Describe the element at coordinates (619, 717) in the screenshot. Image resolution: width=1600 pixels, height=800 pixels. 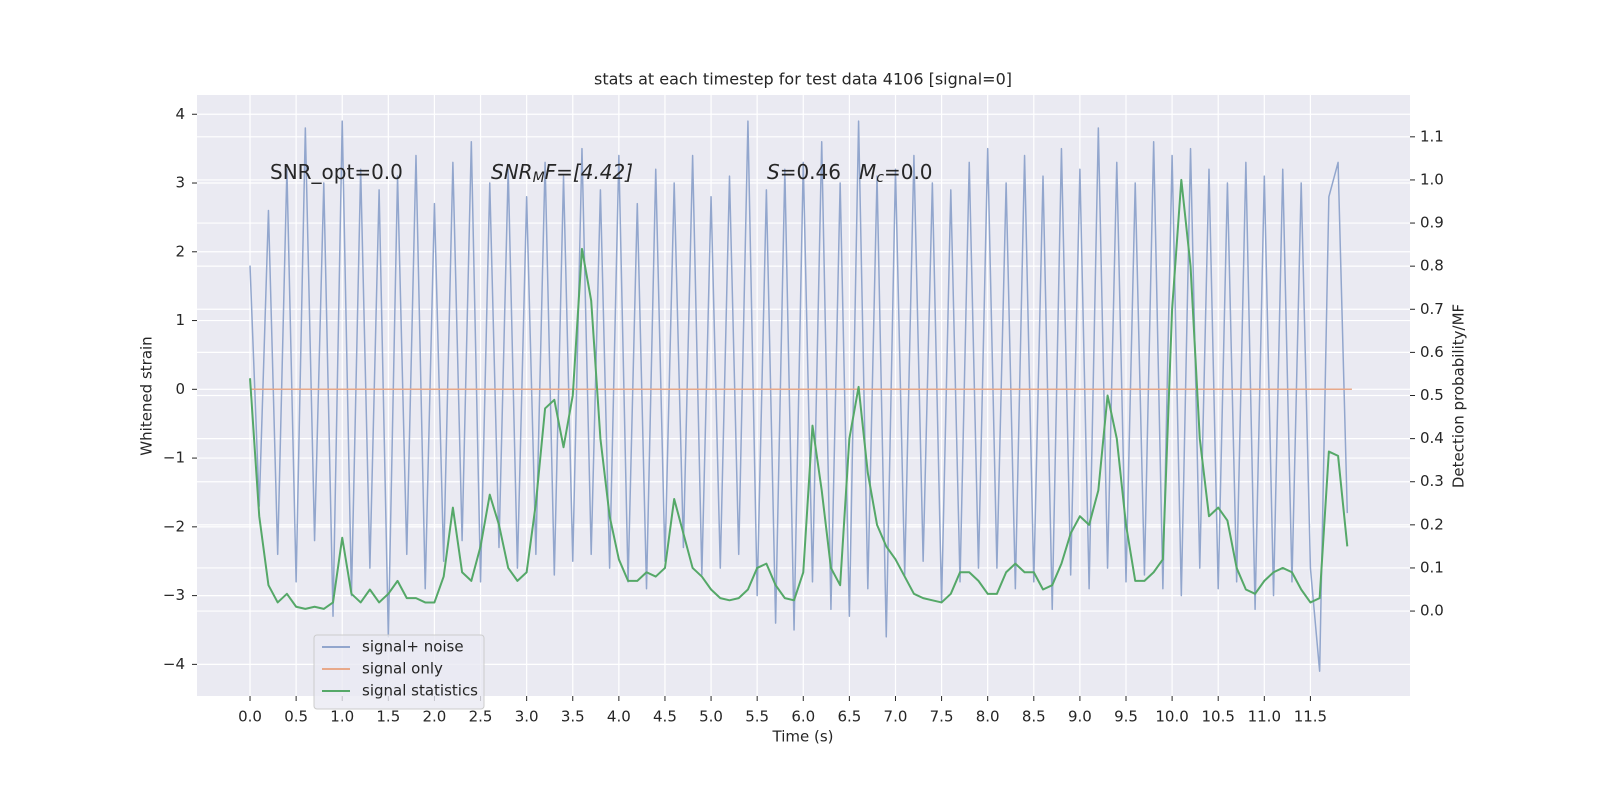
I see `x-tick-label: 4.0` at that location.